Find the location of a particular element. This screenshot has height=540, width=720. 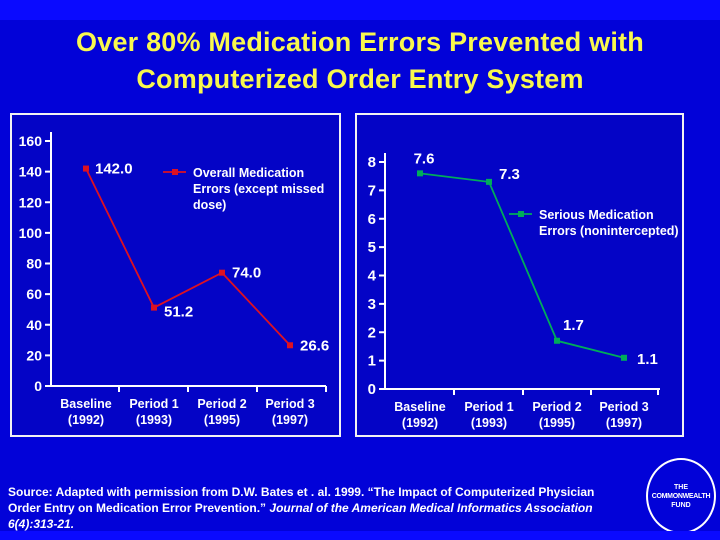

y-tick-label: 140 is located at coordinates (31, 172).